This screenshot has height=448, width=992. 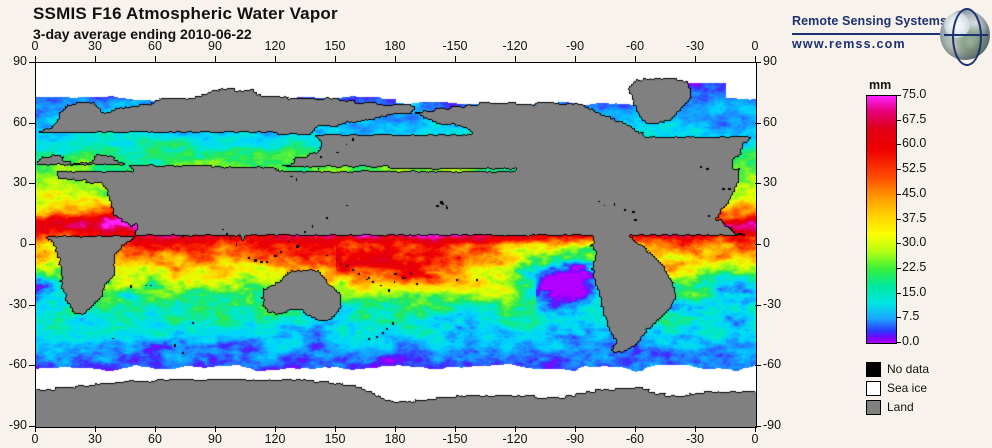 What do you see at coordinates (911, 316) in the screenshot?
I see `colorbar-tick-label: 7.5` at bounding box center [911, 316].